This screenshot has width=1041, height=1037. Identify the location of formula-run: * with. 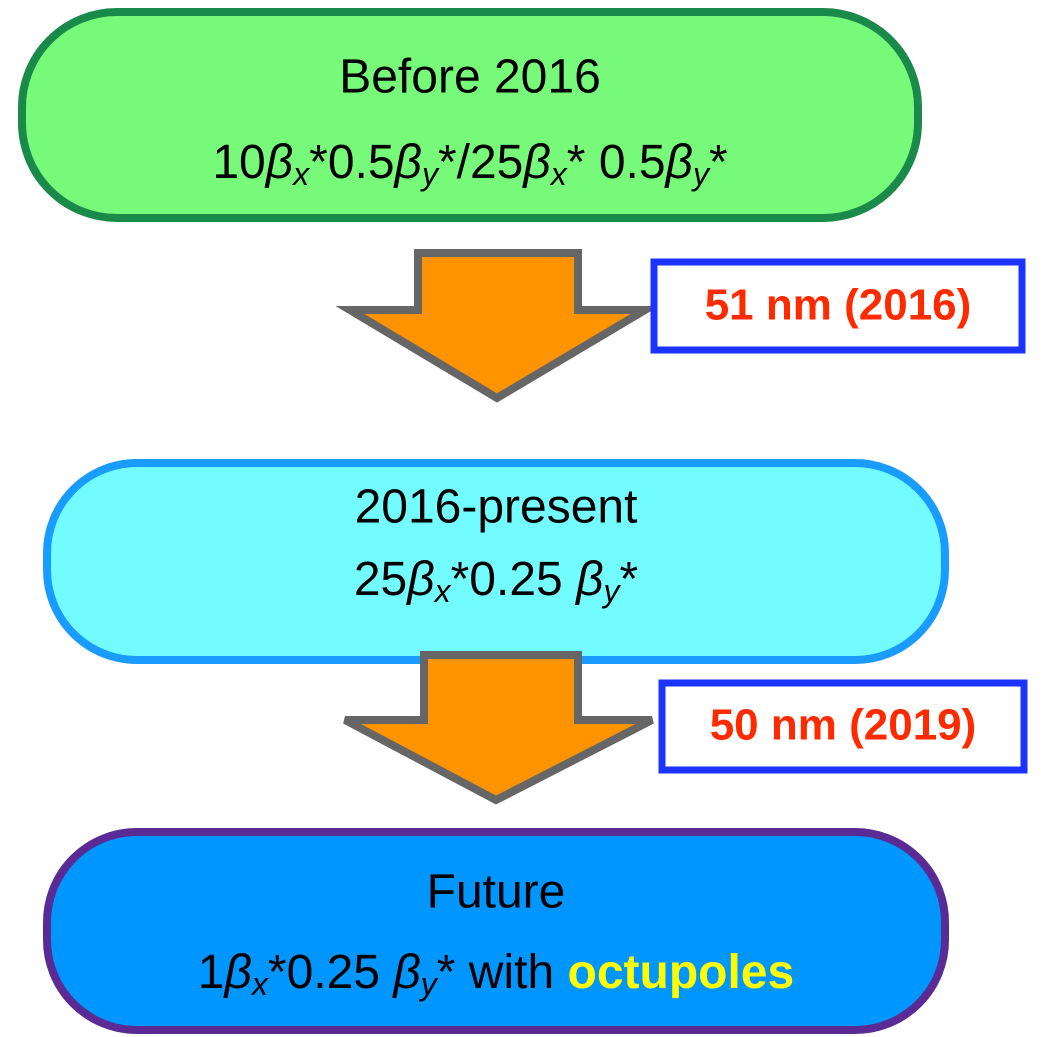
(502, 972).